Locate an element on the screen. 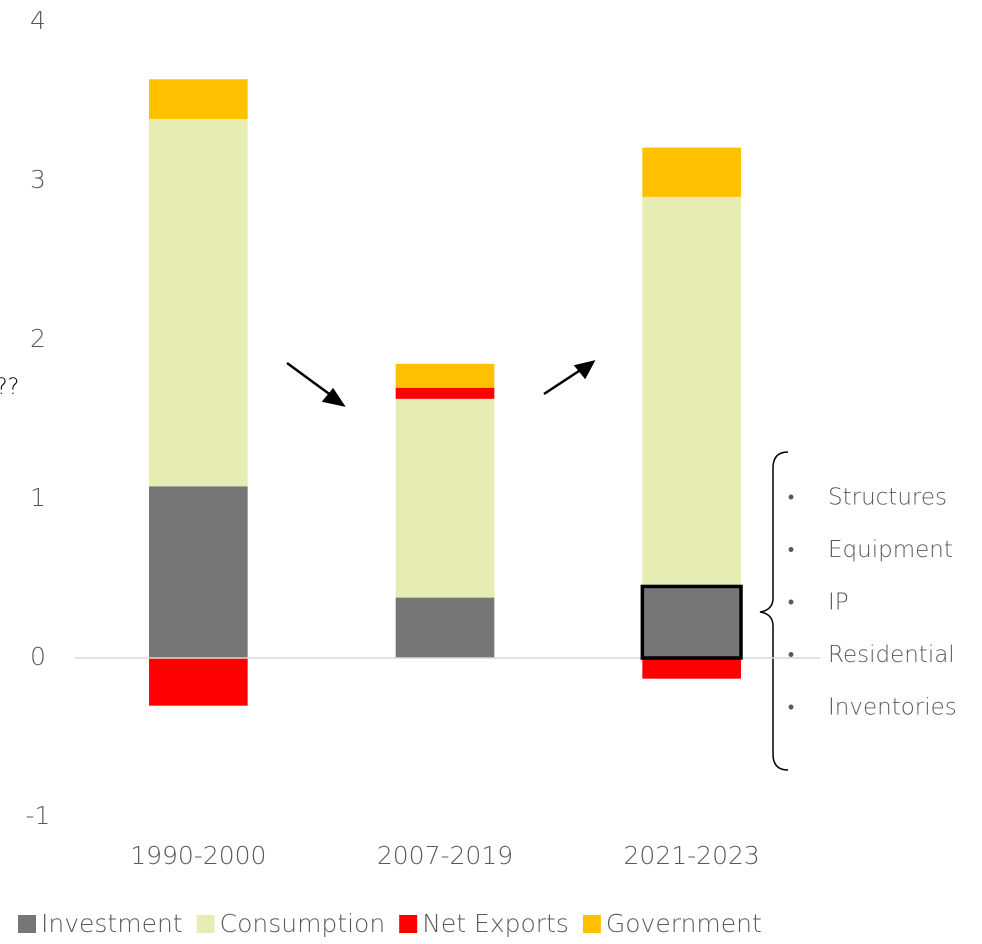 Image resolution: width=982 pixels, height=944 pixels. arrows is located at coordinates (441, 383).